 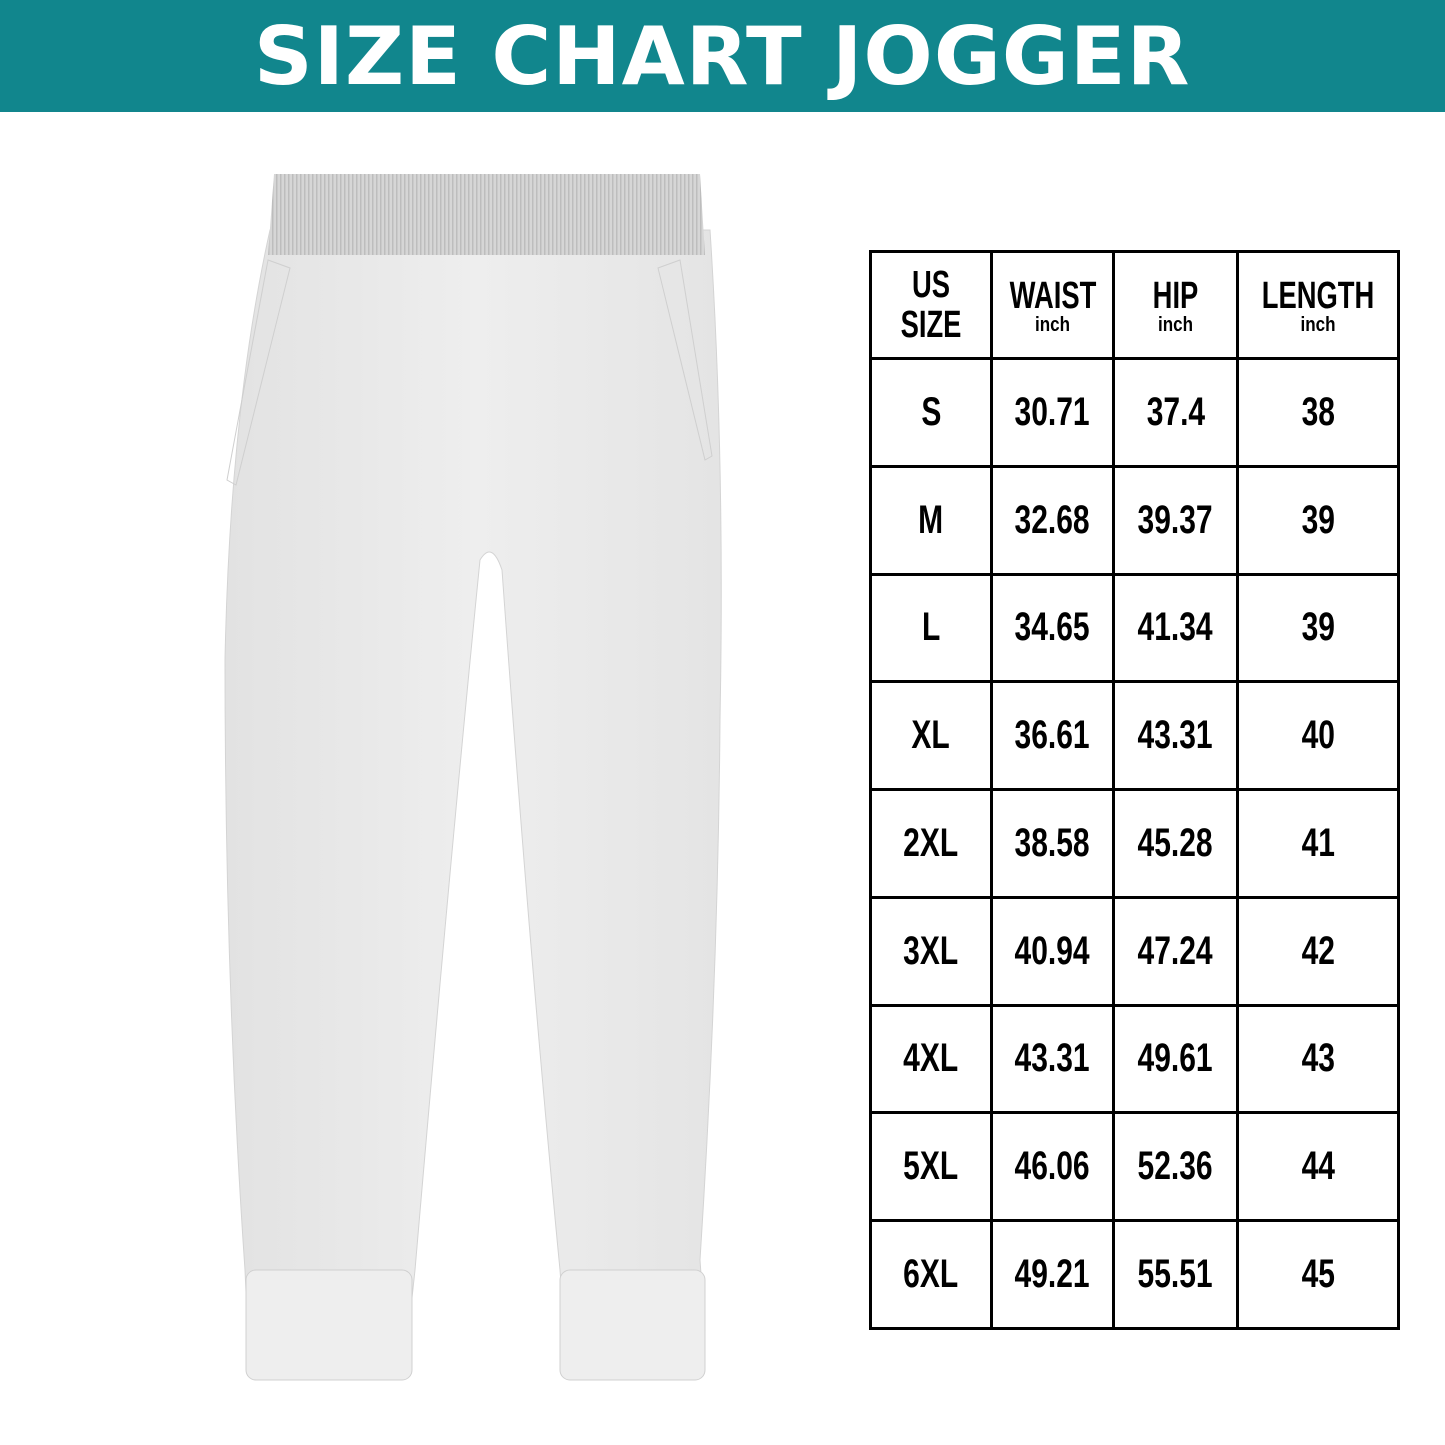 I want to click on cell-length: 38, so click(x=1318, y=412).